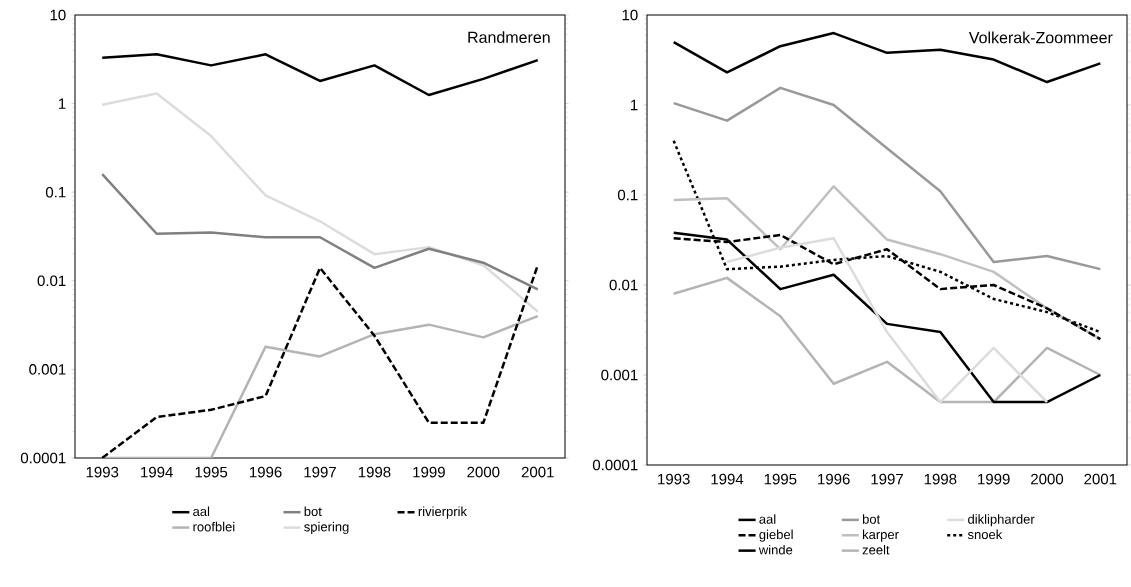 The height and width of the screenshot is (587, 1131). Describe the element at coordinates (214, 526) in the screenshot. I see `legend-label: roofblei` at that location.